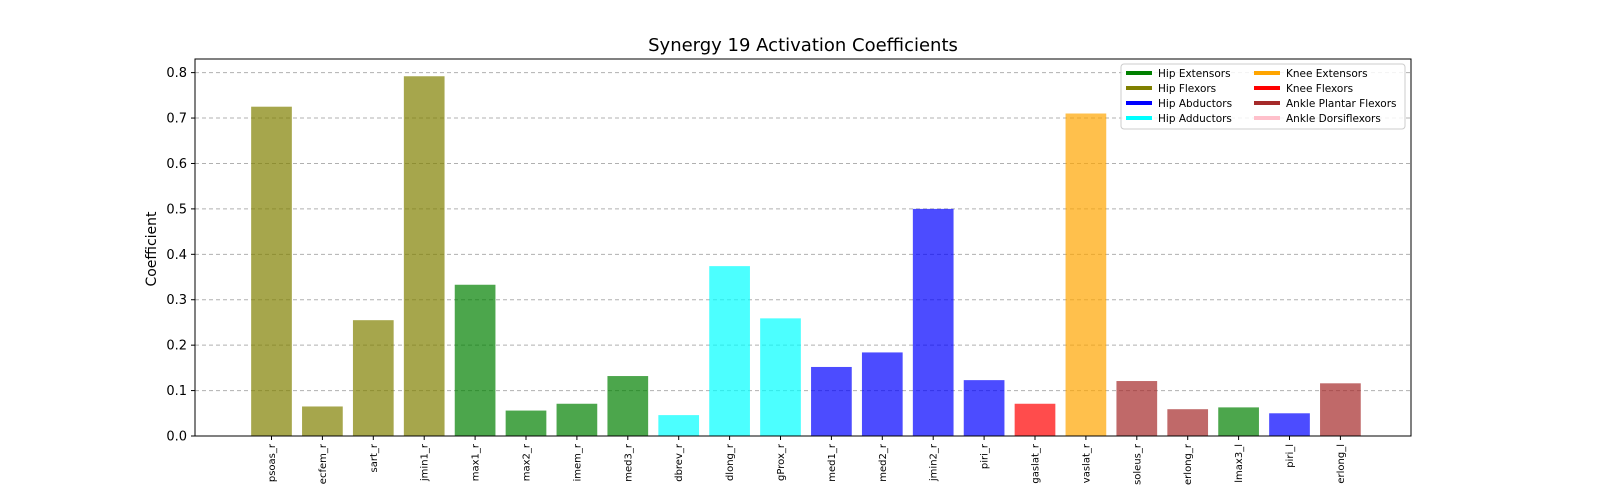 This screenshot has height=504, width=1600. I want to click on y-tick-label: 0.2, so click(176, 346).